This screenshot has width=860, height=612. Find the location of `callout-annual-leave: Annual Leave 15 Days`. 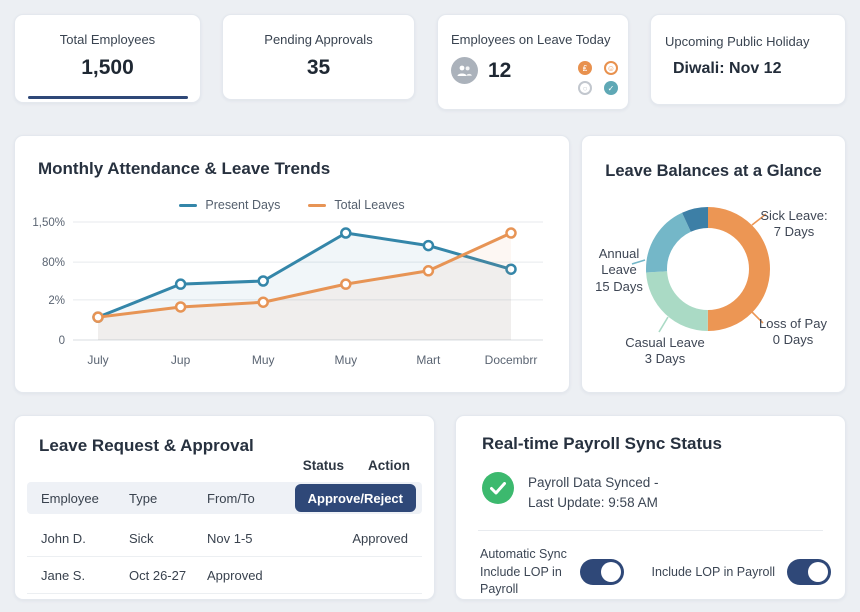

callout-annual-leave: Annual Leave 15 Days is located at coordinates (619, 270).